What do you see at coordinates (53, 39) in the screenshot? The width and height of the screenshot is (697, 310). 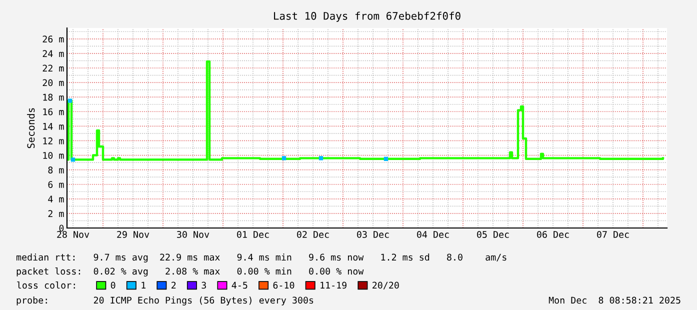 I see `y-tick-label: 26 m` at bounding box center [53, 39].